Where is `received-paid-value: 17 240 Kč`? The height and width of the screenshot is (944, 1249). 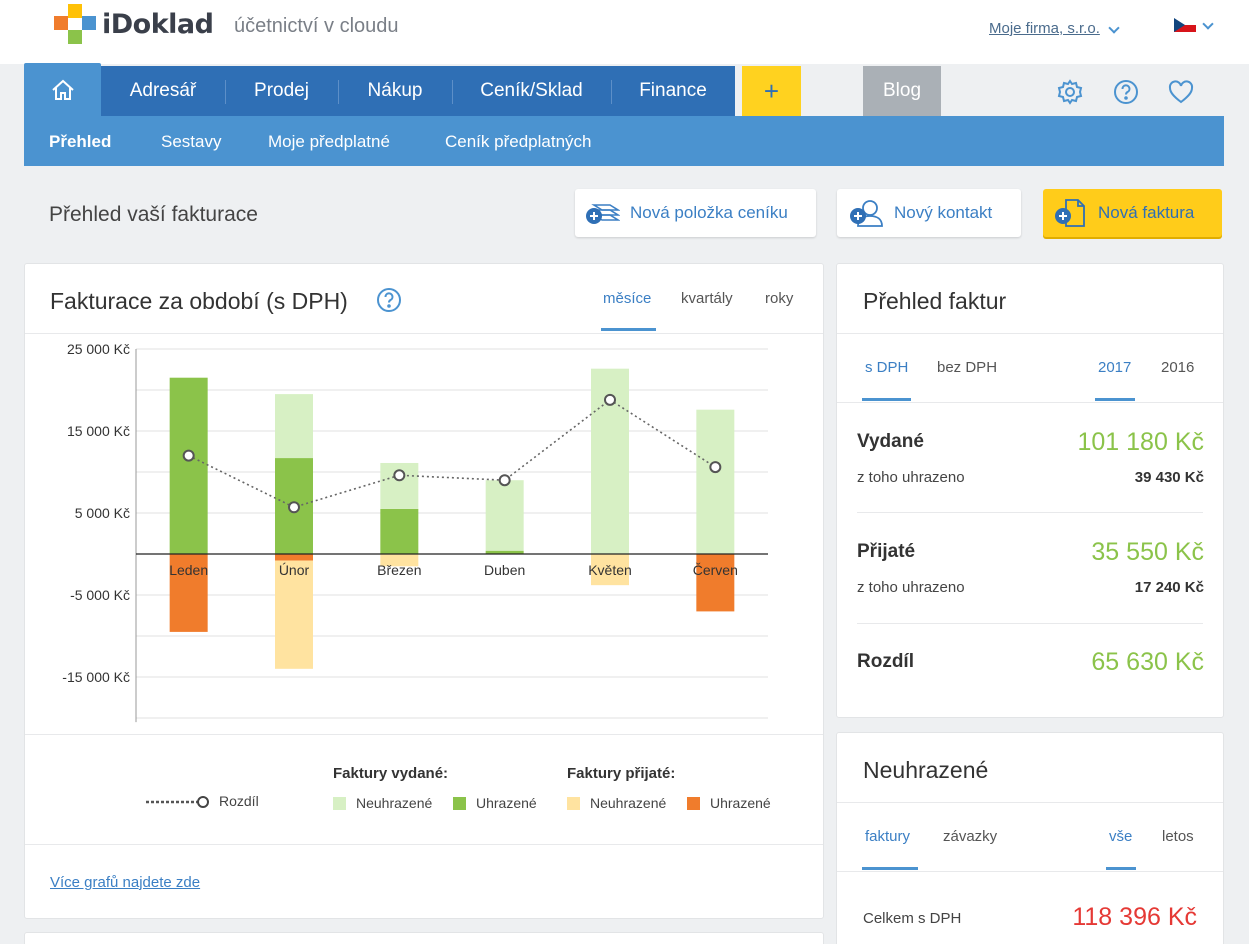
received-paid-value: 17 240 Kč is located at coordinates (1169, 587).